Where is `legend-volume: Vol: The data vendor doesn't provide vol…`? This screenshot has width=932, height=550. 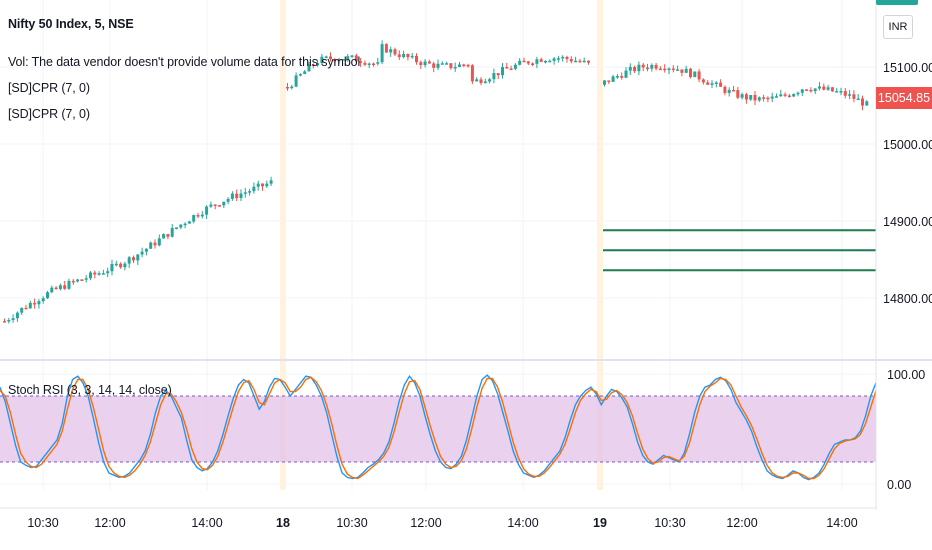 legend-volume: Vol: The data vendor doesn't provide vol… is located at coordinates (184, 62).